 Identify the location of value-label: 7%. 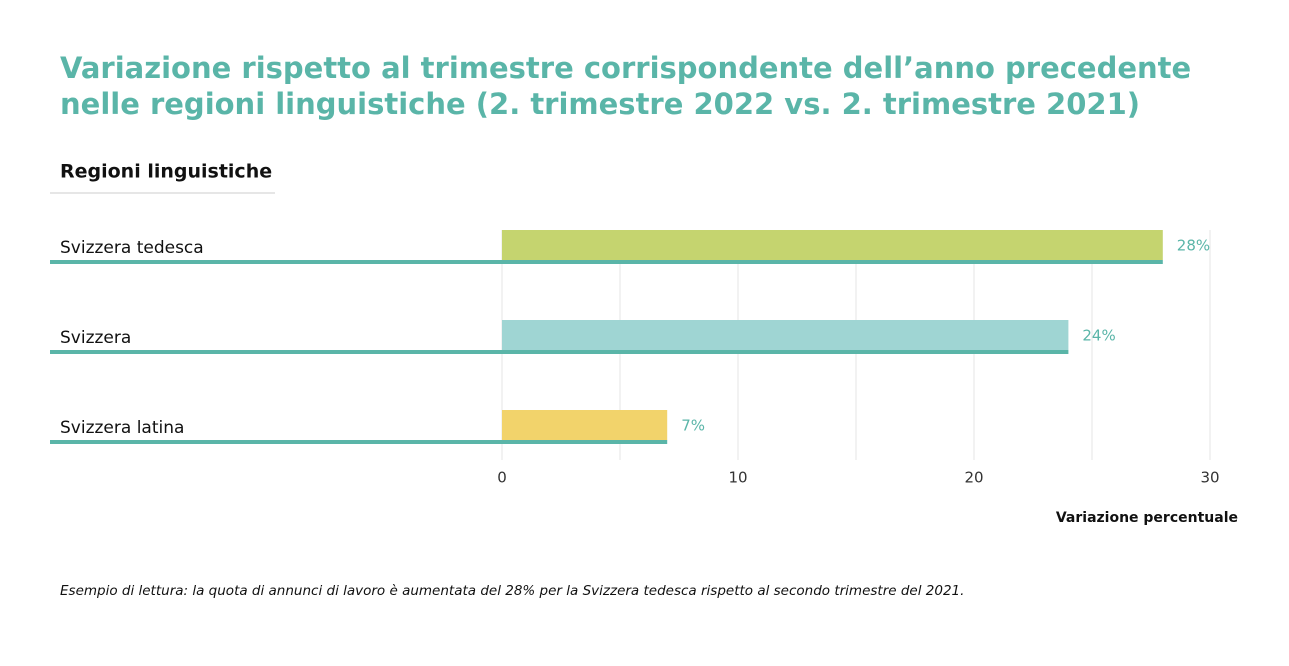
(693, 426).